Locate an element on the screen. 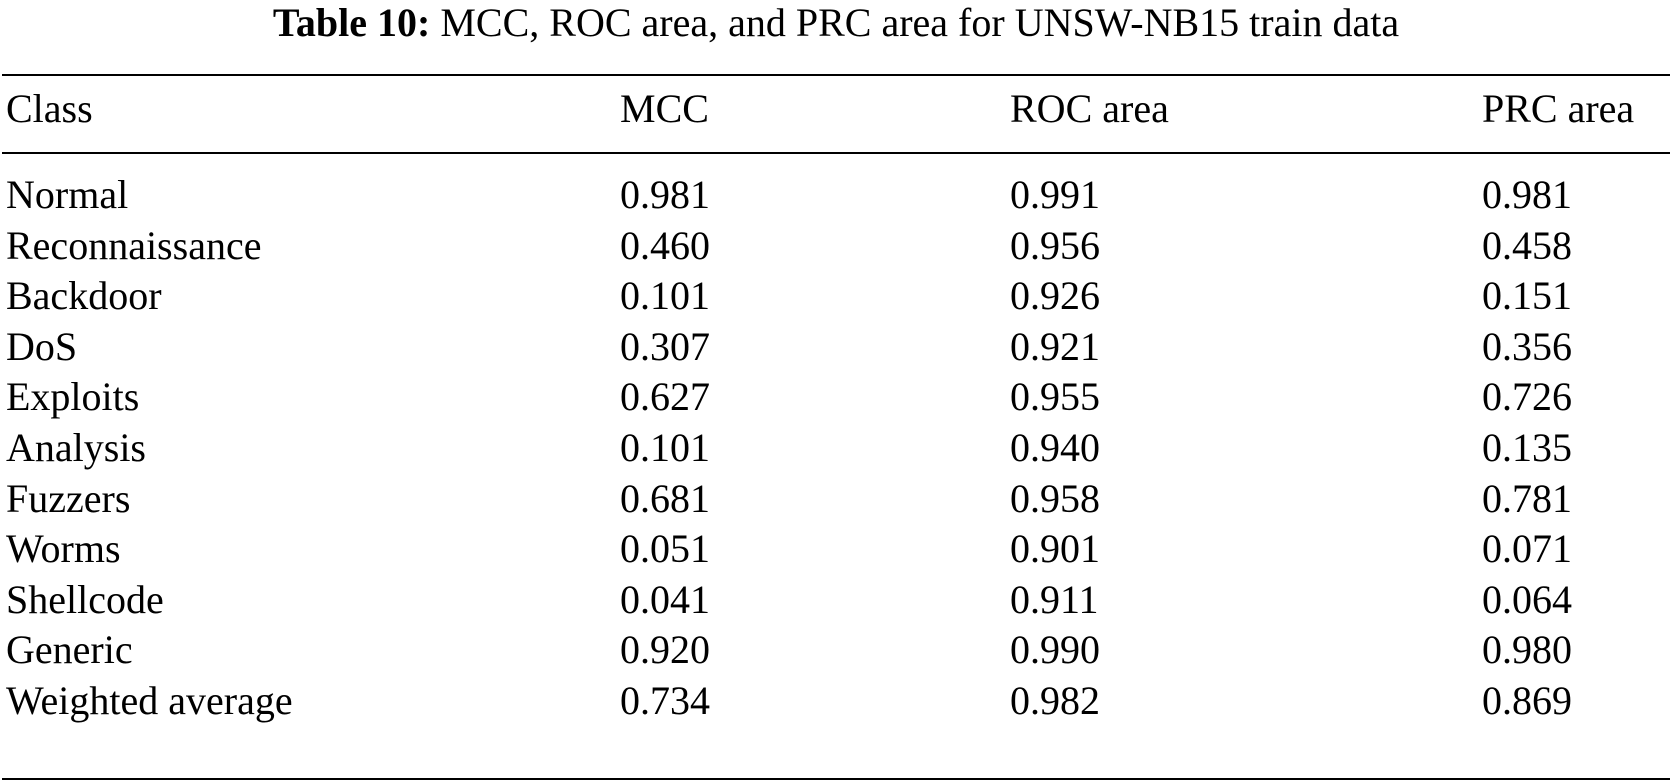  row-prc-area: 0.458 is located at coordinates (1527, 245).